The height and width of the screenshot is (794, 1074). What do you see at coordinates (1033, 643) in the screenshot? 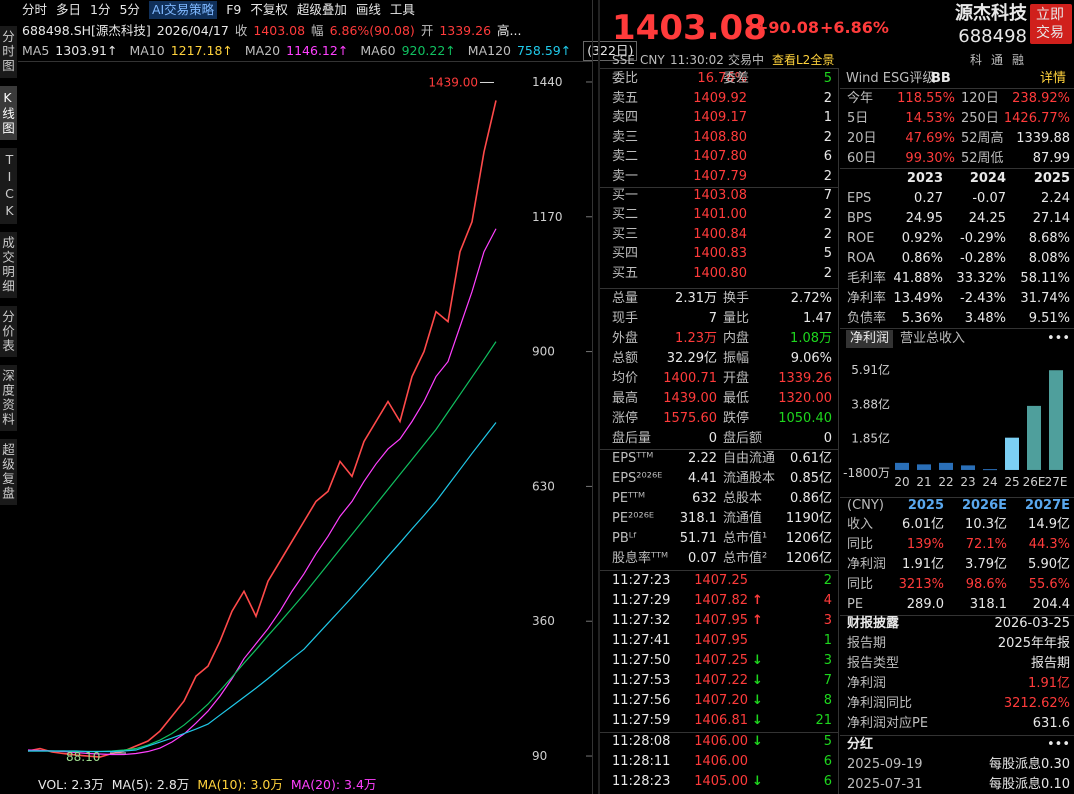
I see `text: 2025年年报` at bounding box center [1033, 643].